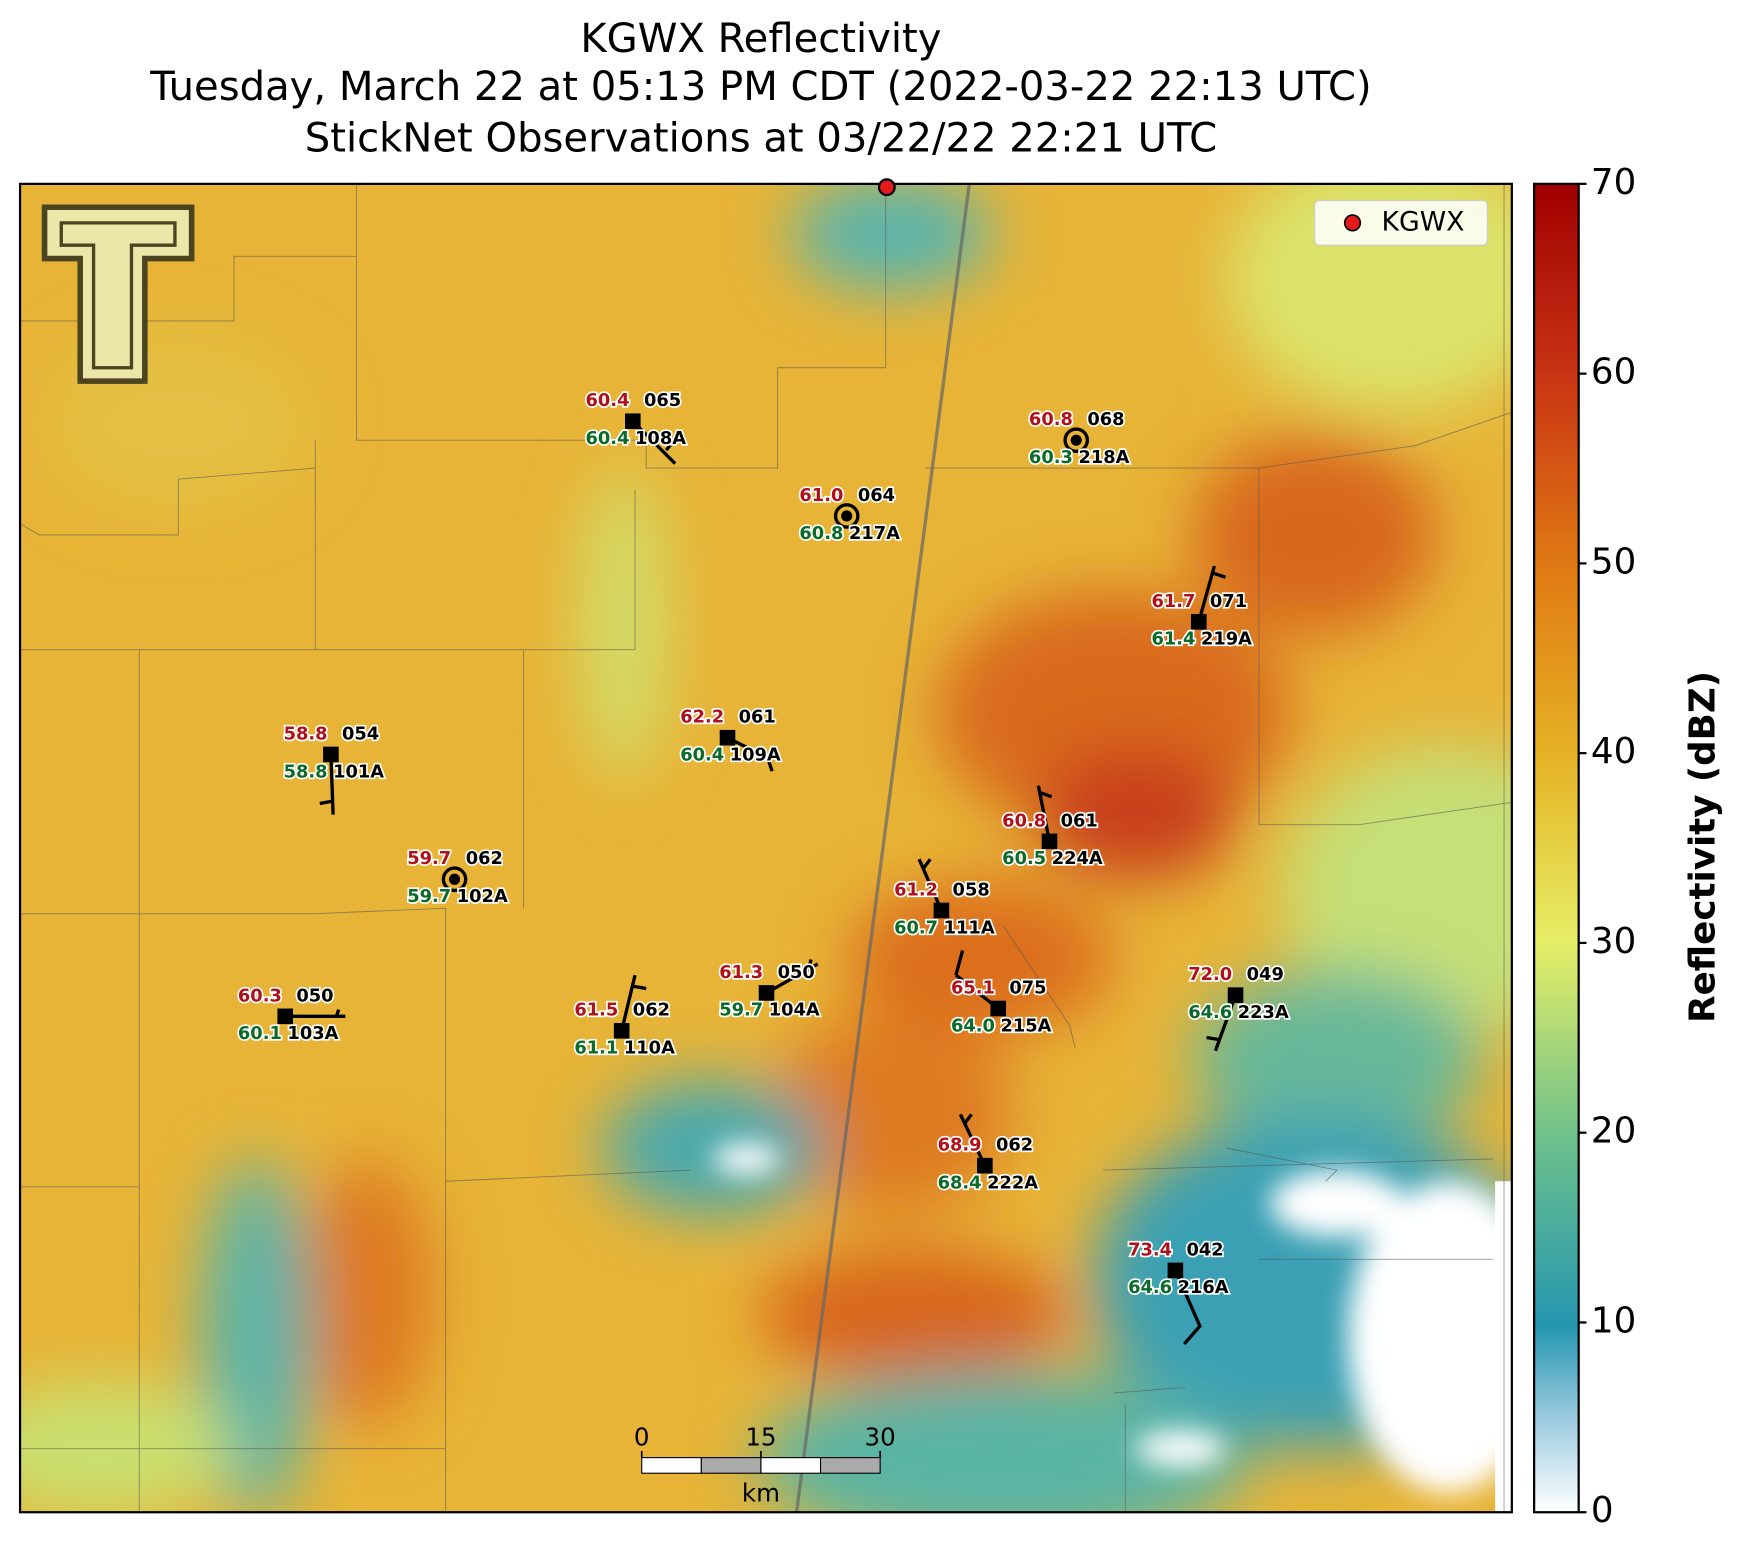  Describe the element at coordinates (1602, 1510) in the screenshot. I see `colorbar-tick-label: 0` at that location.